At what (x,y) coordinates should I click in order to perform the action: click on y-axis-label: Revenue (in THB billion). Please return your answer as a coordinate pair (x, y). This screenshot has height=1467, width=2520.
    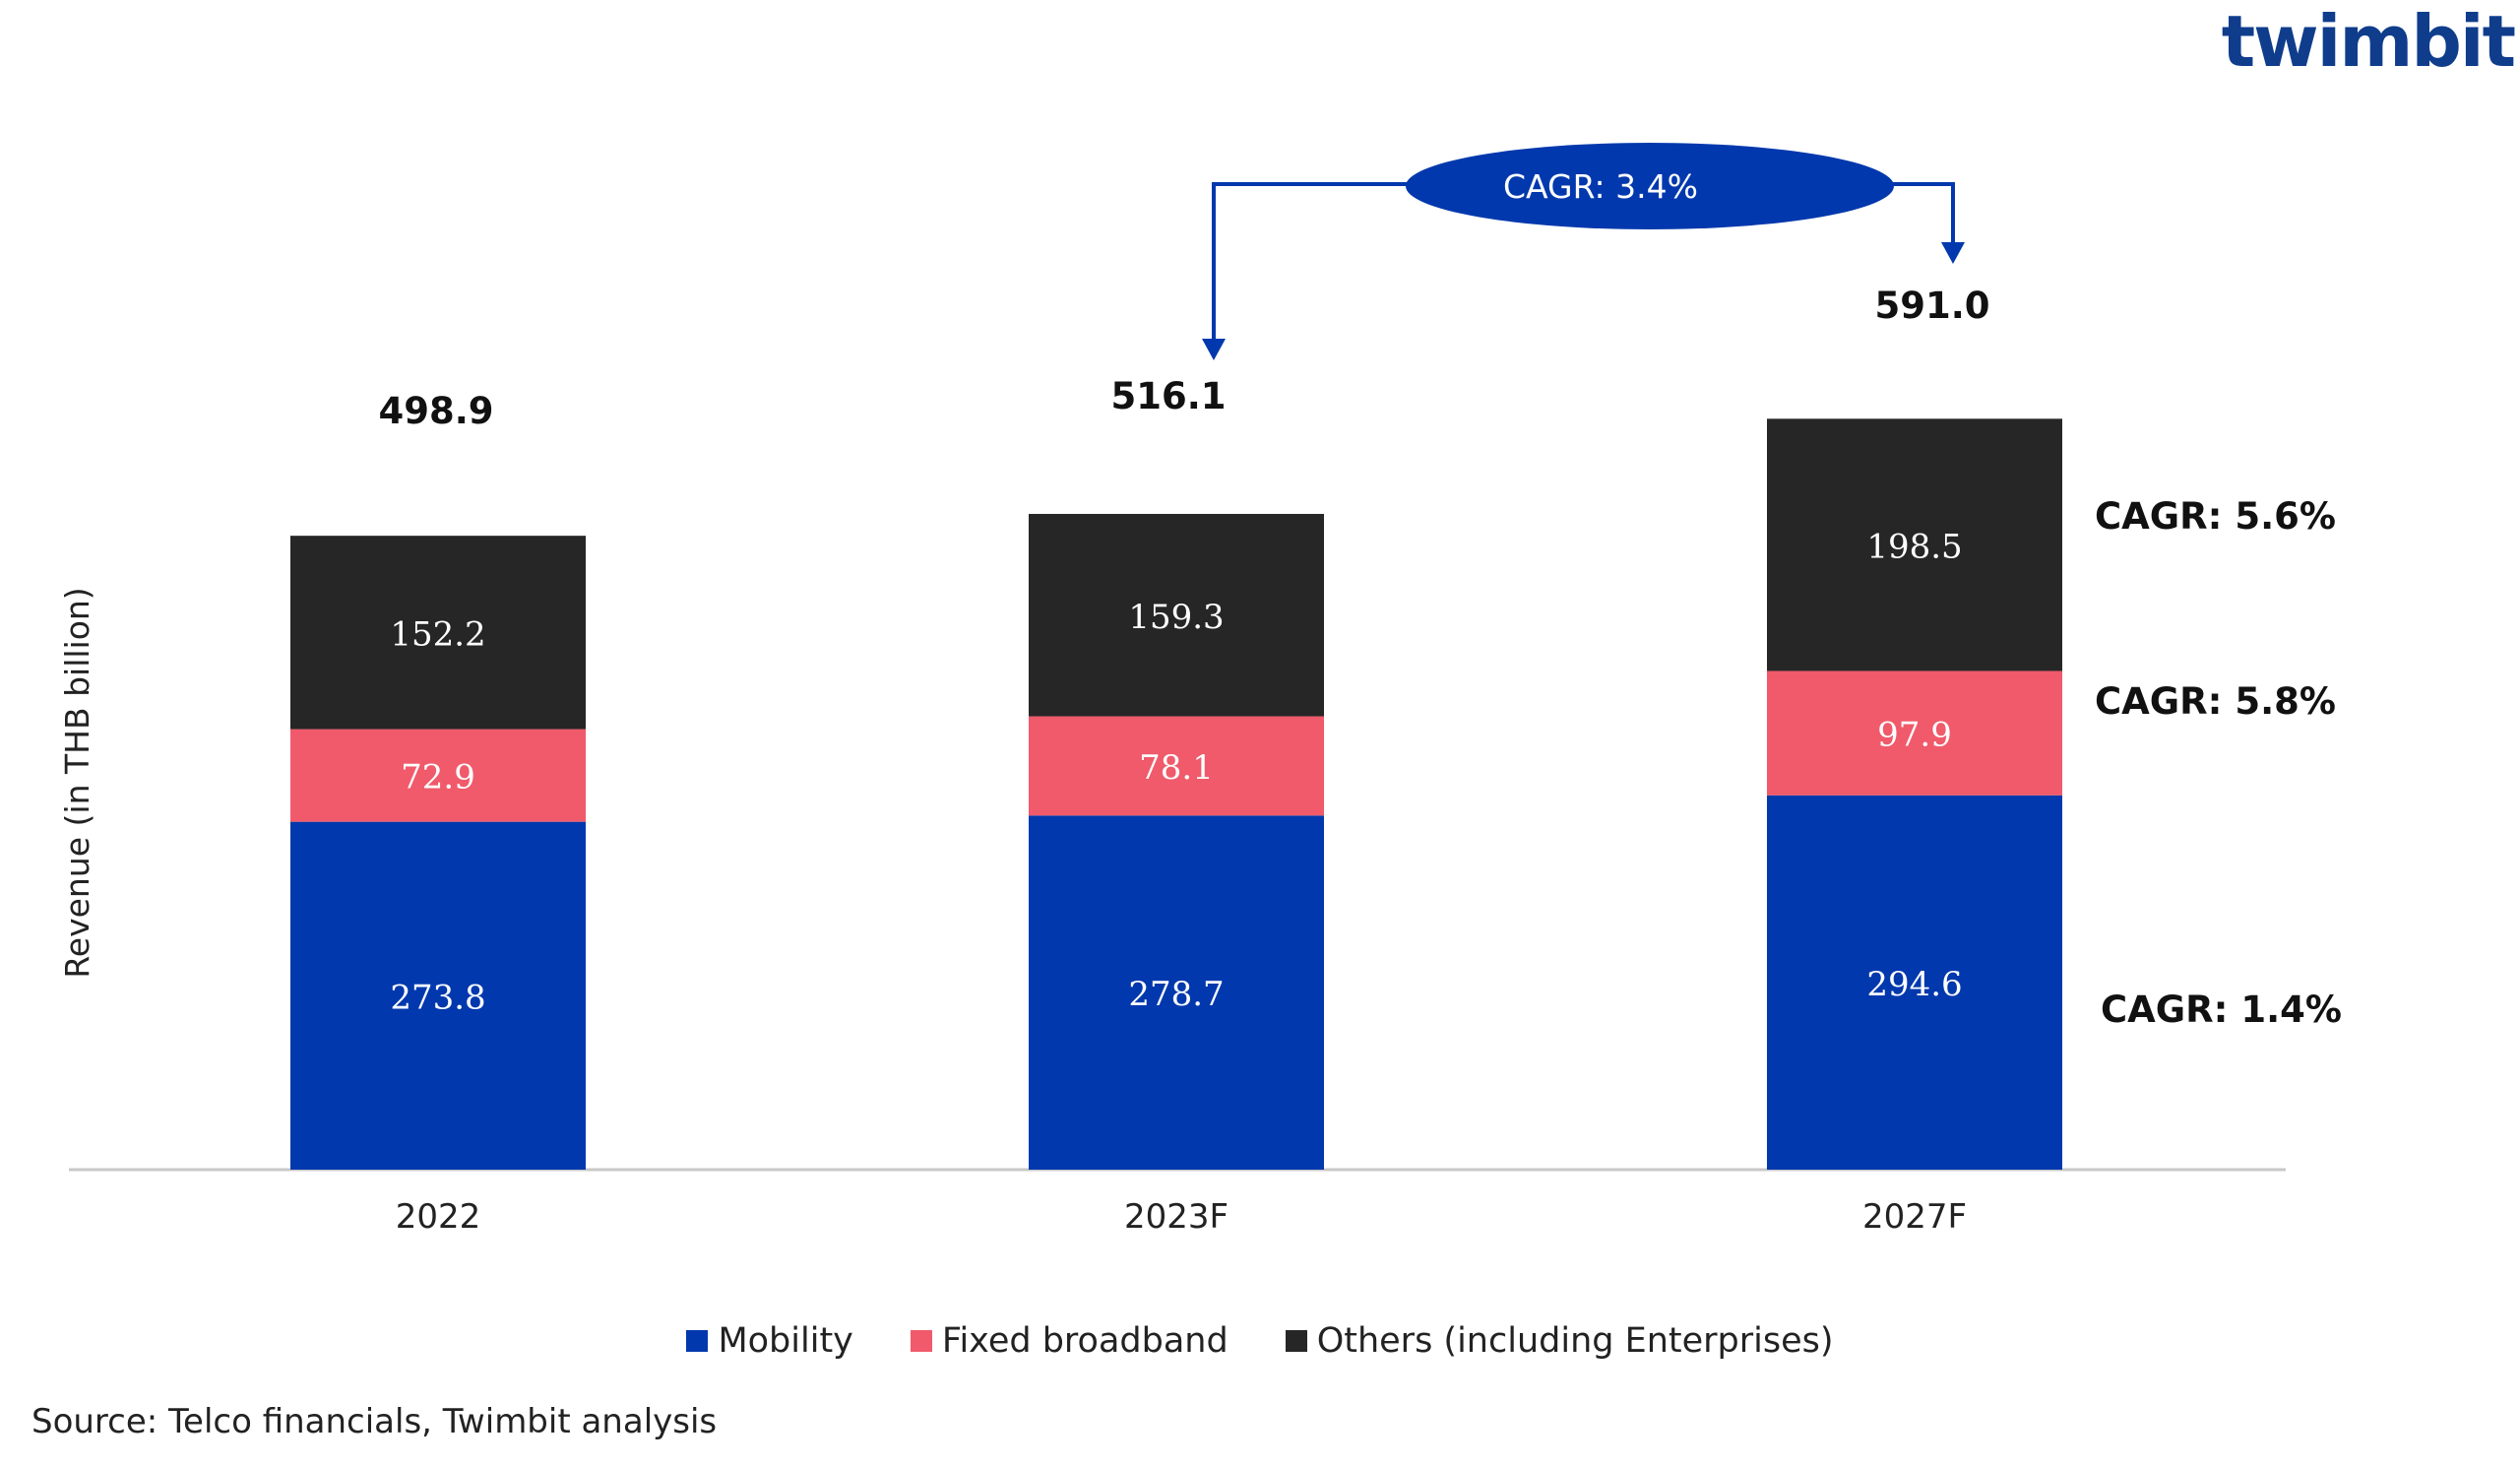
    Looking at the image, I should click on (77, 782).